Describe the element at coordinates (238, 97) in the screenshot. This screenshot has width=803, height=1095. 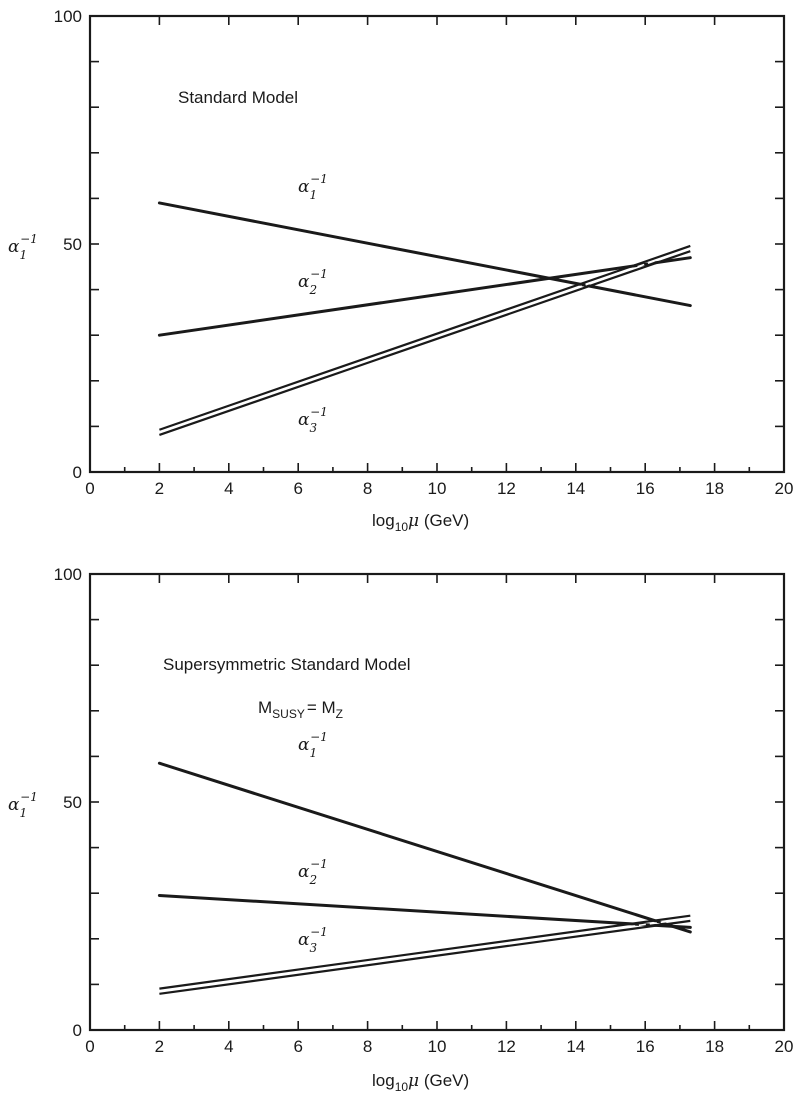
I see `model-annotation: Standard Model` at that location.